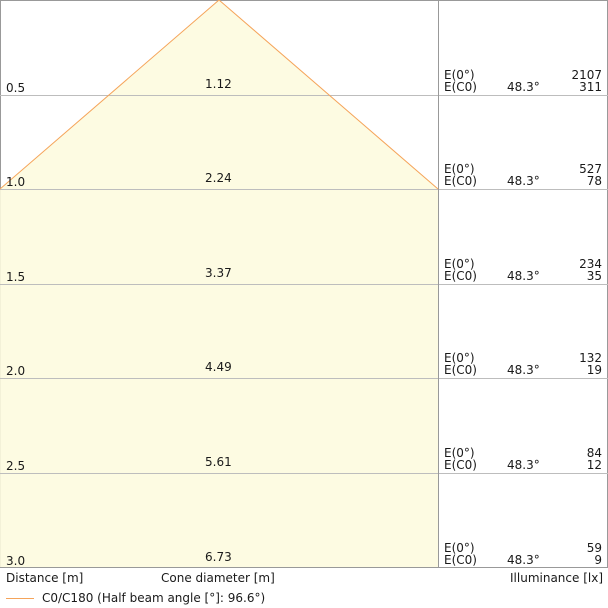 The width and height of the screenshot is (608, 608). I want to click on e0-value: 234, so click(590, 264).